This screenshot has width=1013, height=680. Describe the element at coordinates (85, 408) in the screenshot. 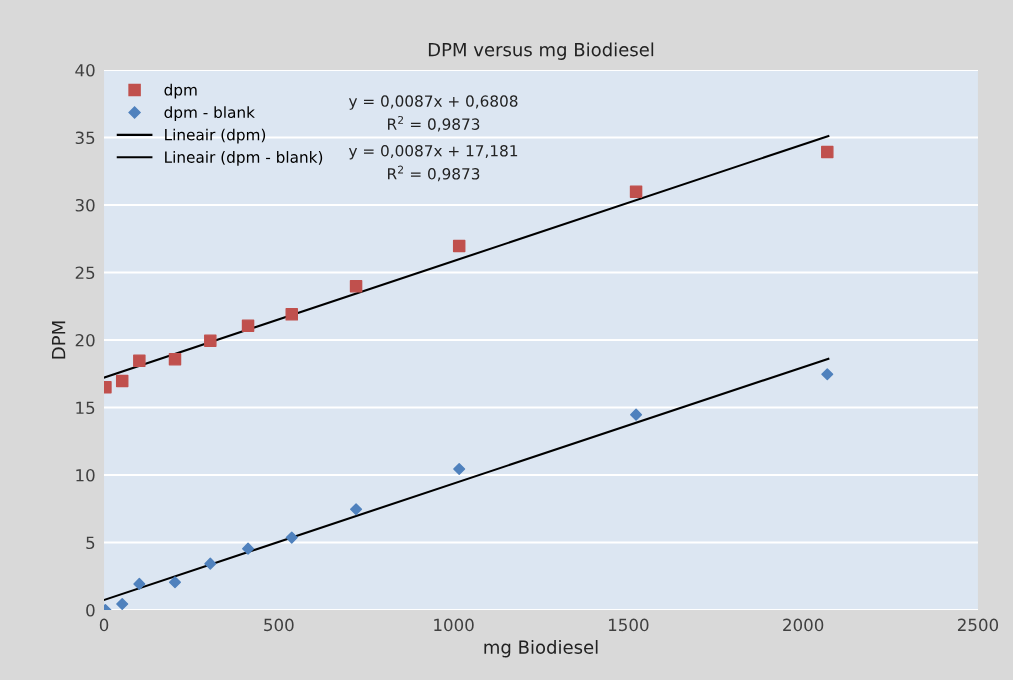

I see `y-tick-label: 15` at that location.